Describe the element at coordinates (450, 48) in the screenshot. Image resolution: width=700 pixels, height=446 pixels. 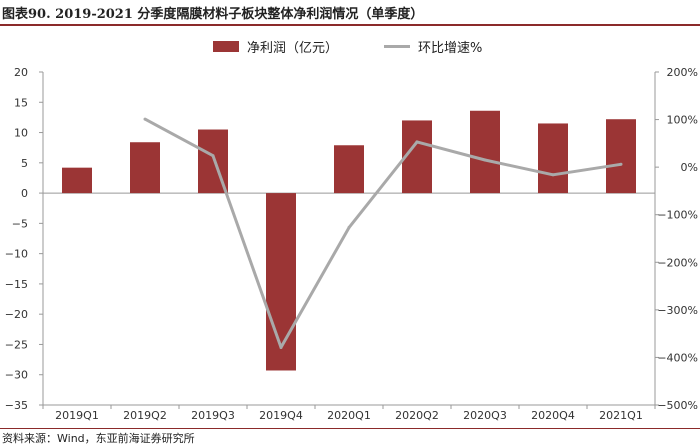
I see `legend-label-growth: 环比增速%` at that location.